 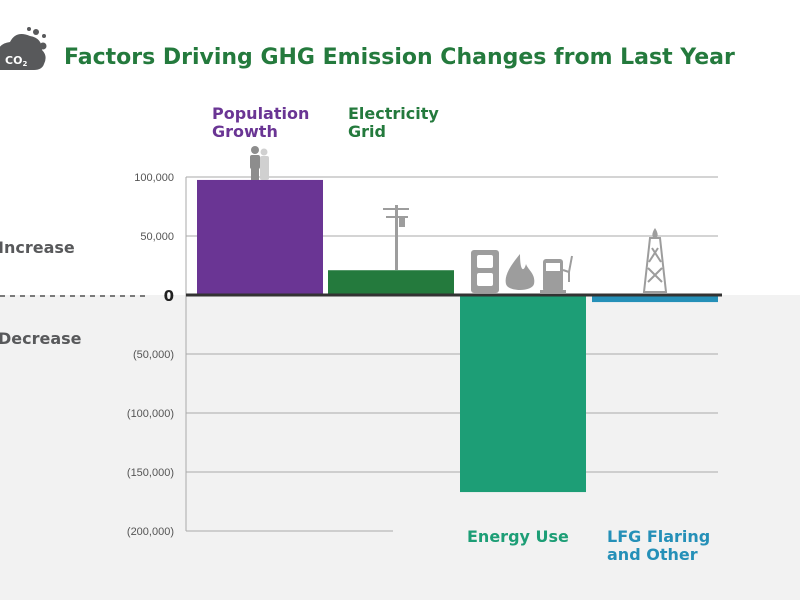 I want to click on people-icon, so click(x=259, y=163).